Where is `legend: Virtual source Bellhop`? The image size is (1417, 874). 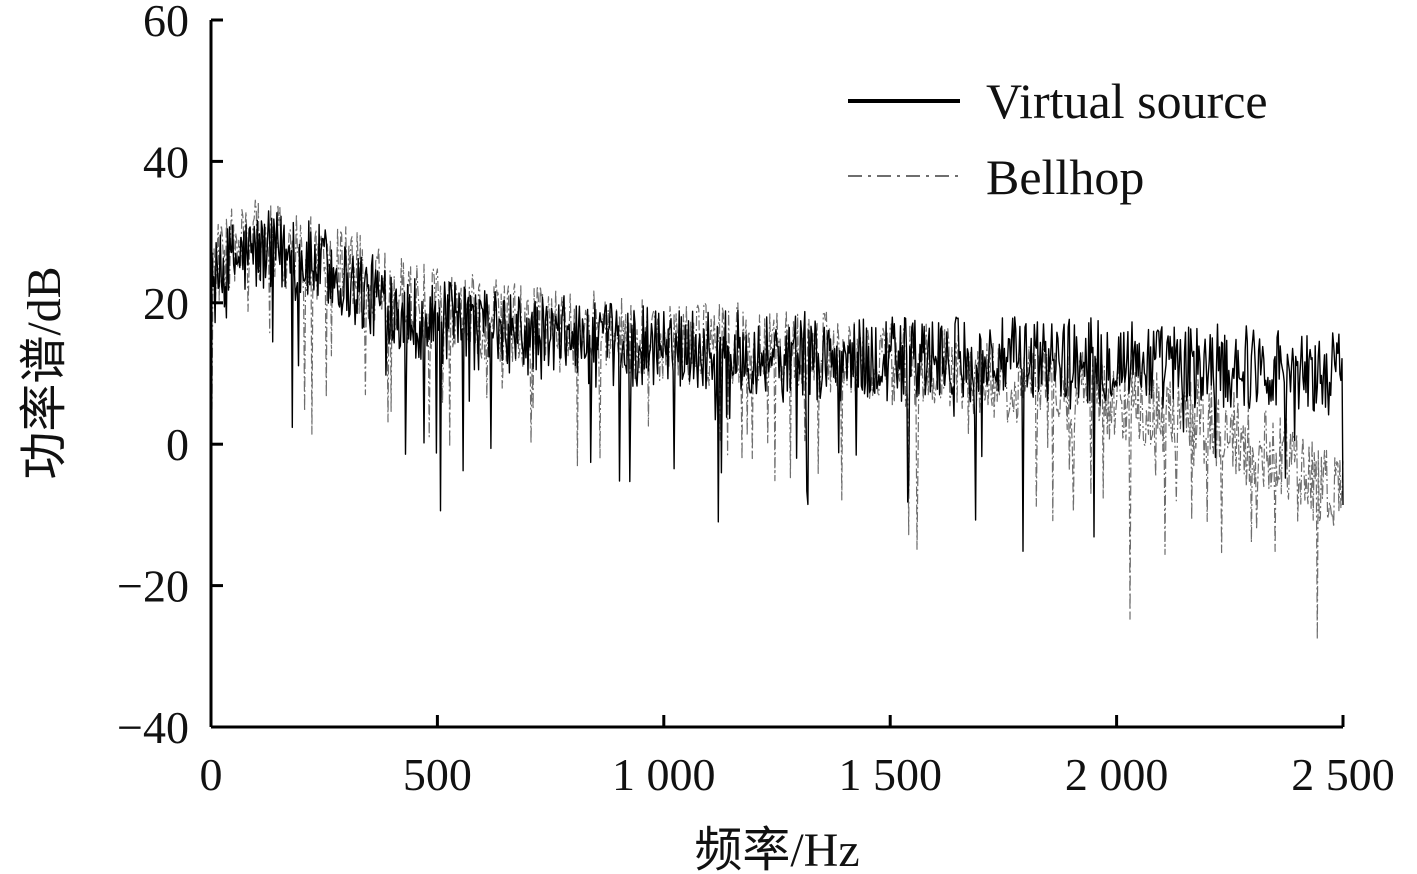
legend: Virtual source Bellhop is located at coordinates (1058, 139).